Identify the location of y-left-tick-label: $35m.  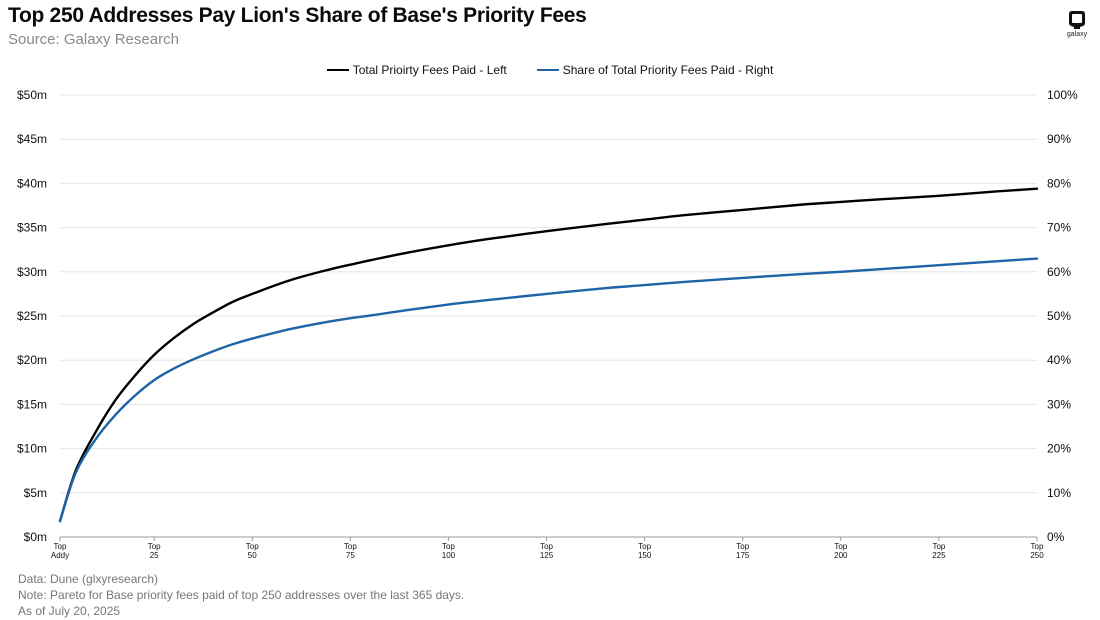
(32, 228).